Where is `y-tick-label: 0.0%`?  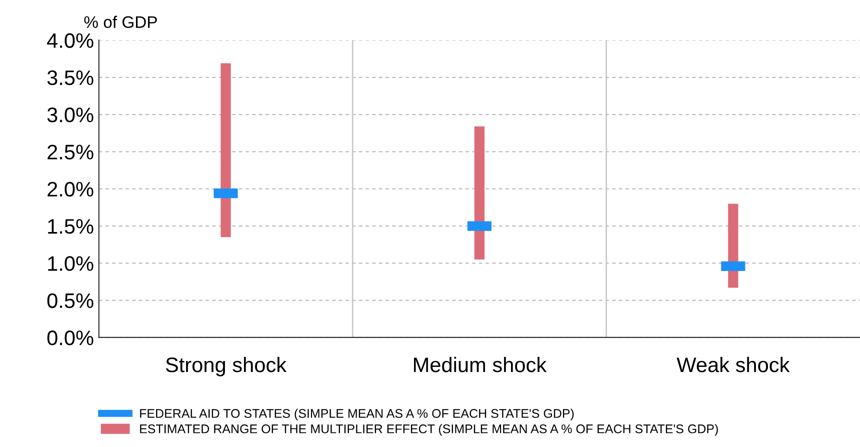
y-tick-label: 0.0% is located at coordinates (70, 338).